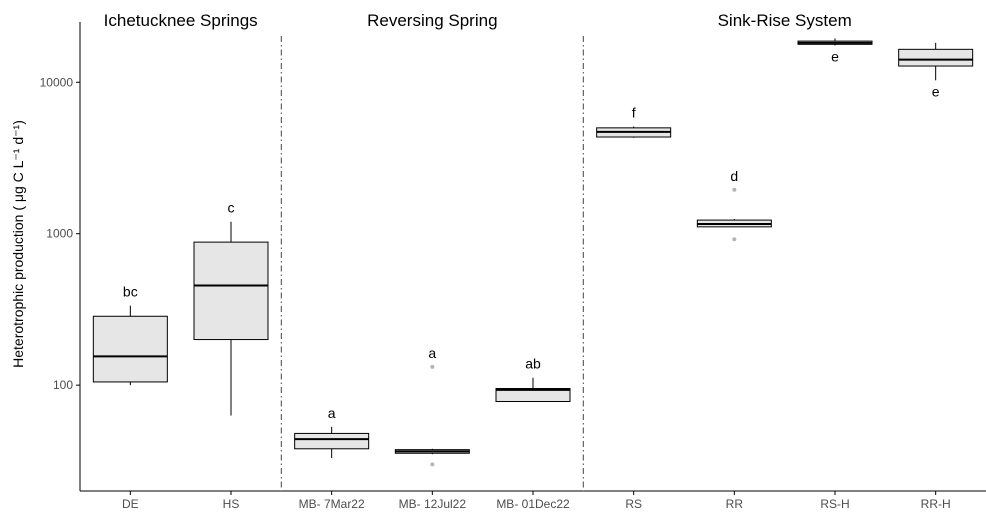 This screenshot has width=986, height=516. What do you see at coordinates (834, 504) in the screenshot?
I see `x-tick-label-rs-h: RS-H` at bounding box center [834, 504].